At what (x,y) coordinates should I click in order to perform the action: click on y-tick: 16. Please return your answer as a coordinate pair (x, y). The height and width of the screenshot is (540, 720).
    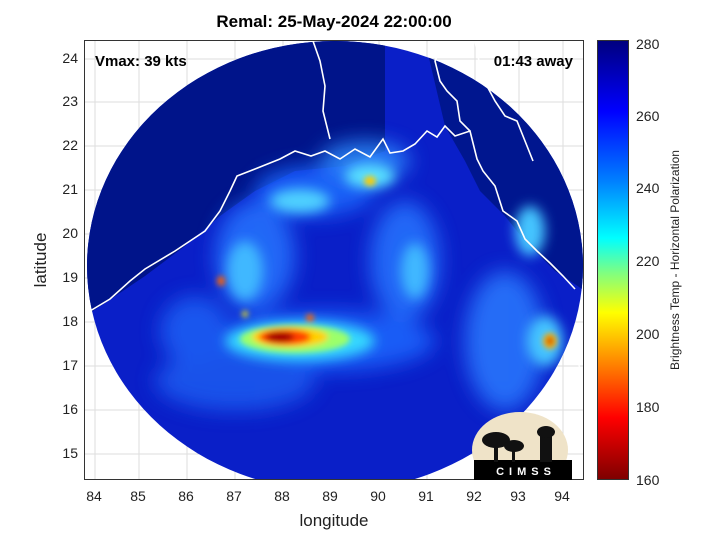
    Looking at the image, I should click on (70, 409).